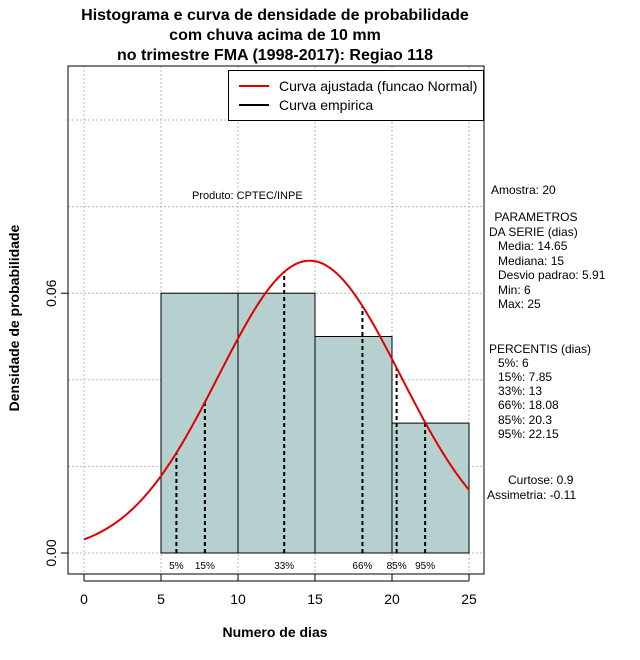 This screenshot has width=640, height=660. I want to click on y-axis-label: Densidade de probabilidade, so click(14, 318).